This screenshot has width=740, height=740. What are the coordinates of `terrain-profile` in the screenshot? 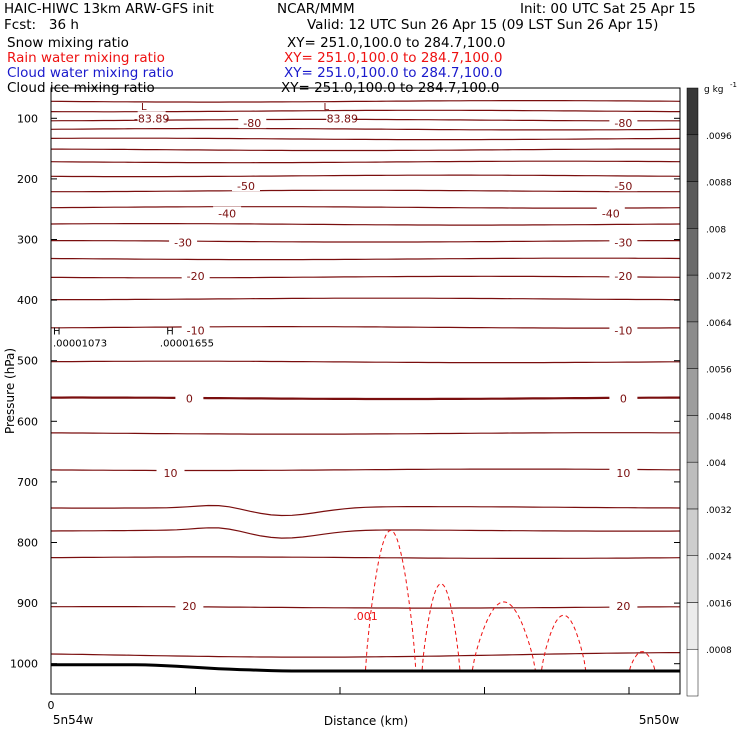 It's located at (365, 668).